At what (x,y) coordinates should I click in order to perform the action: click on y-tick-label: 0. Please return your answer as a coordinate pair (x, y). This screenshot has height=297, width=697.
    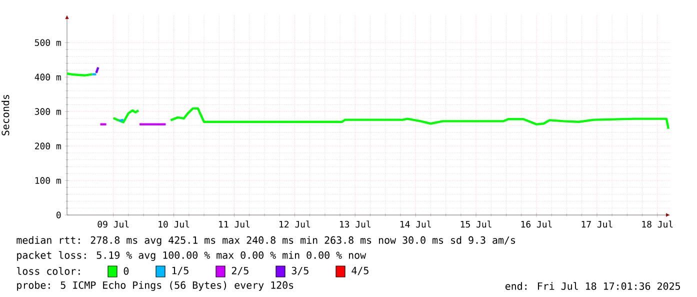
    Looking at the image, I should click on (58, 215).